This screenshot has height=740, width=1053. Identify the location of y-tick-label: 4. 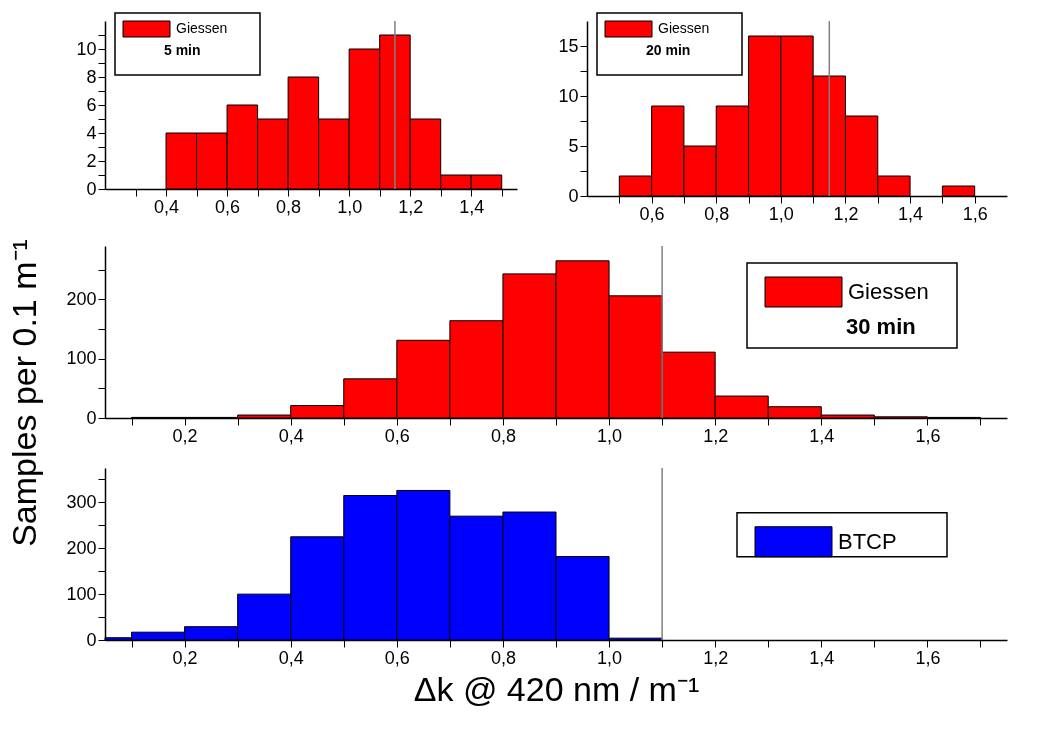
(91, 132).